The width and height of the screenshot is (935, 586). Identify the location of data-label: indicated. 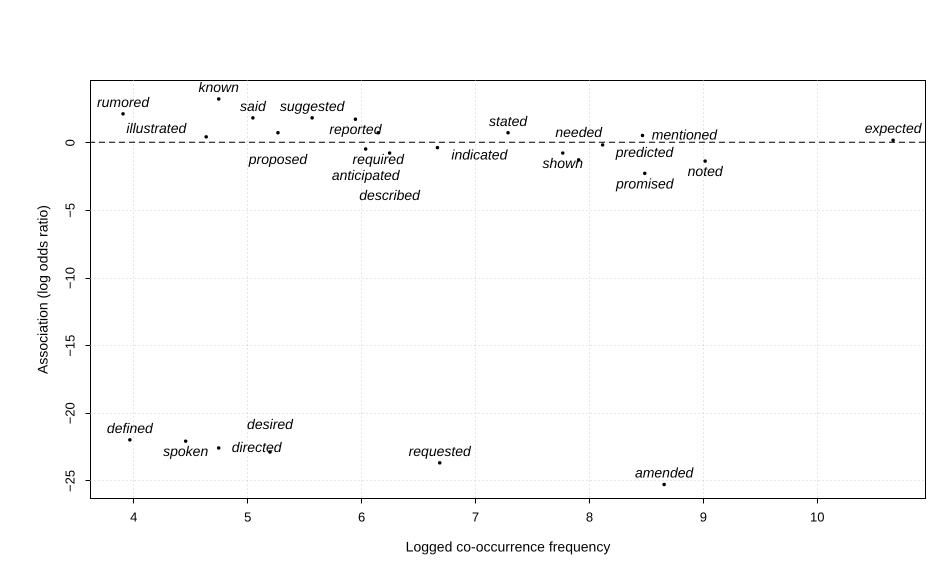
(480, 154).